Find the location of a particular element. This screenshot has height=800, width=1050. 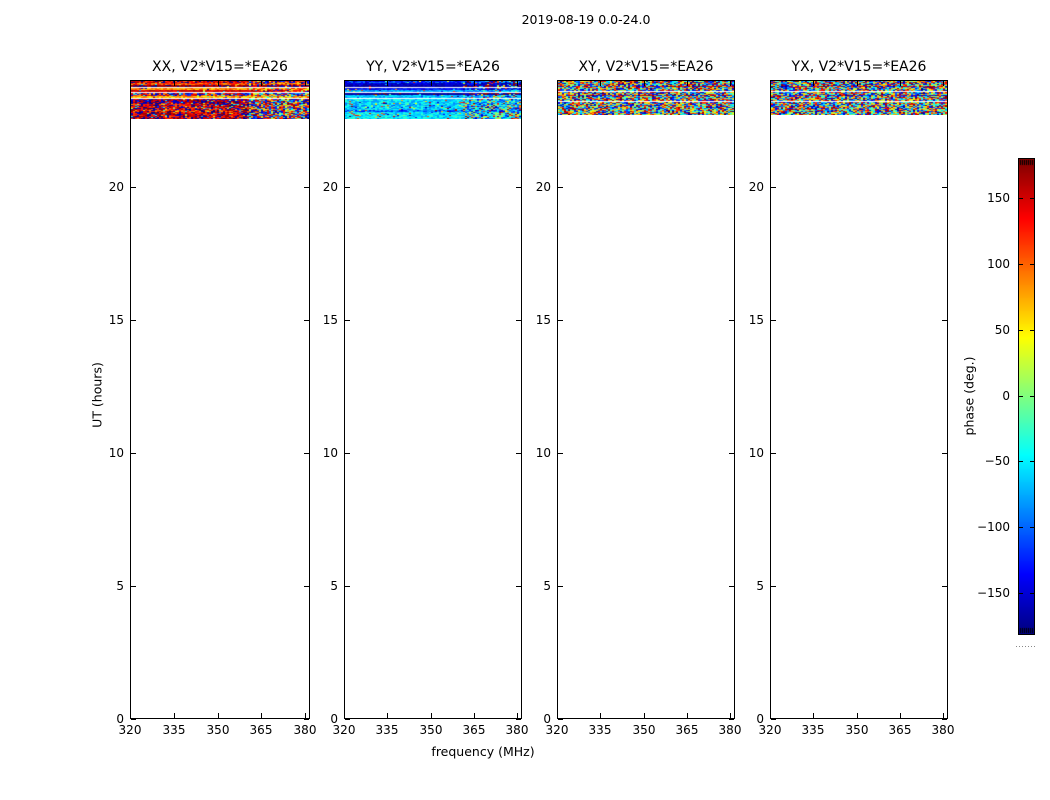

panel-title-xx: XX, V2*V15=*EA26 is located at coordinates (220, 67).